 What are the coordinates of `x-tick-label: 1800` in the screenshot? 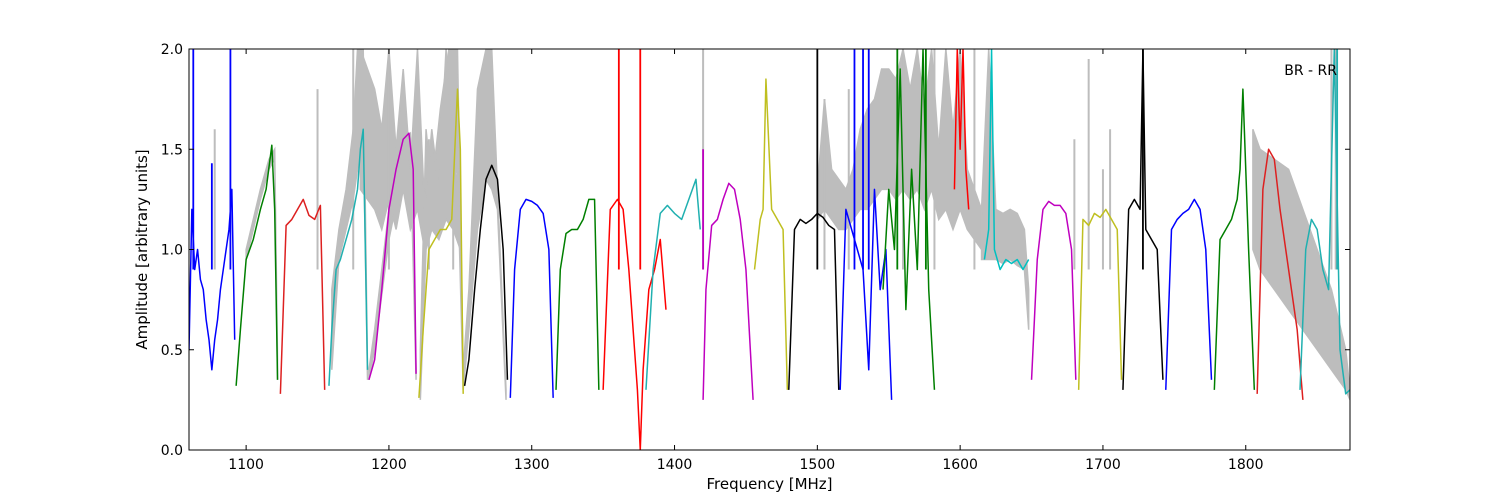 It's located at (1246, 465).